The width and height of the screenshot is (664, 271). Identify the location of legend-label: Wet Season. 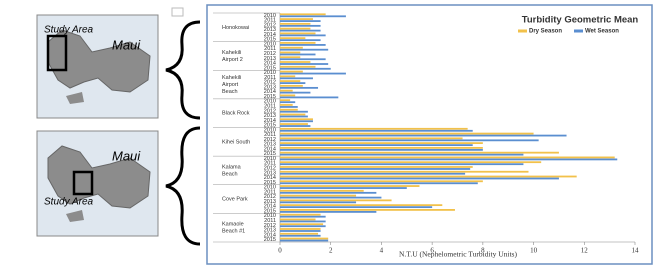
(602, 32).